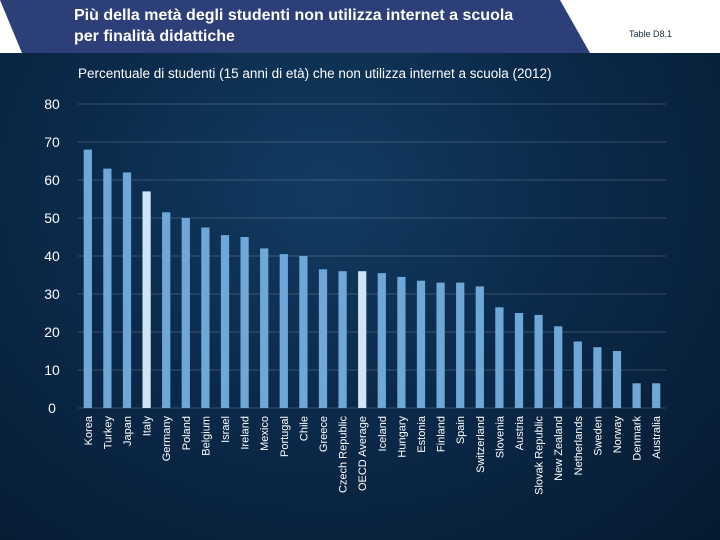 Image resolution: width=720 pixels, height=540 pixels. I want to click on y-tick-label: 20, so click(52, 332).